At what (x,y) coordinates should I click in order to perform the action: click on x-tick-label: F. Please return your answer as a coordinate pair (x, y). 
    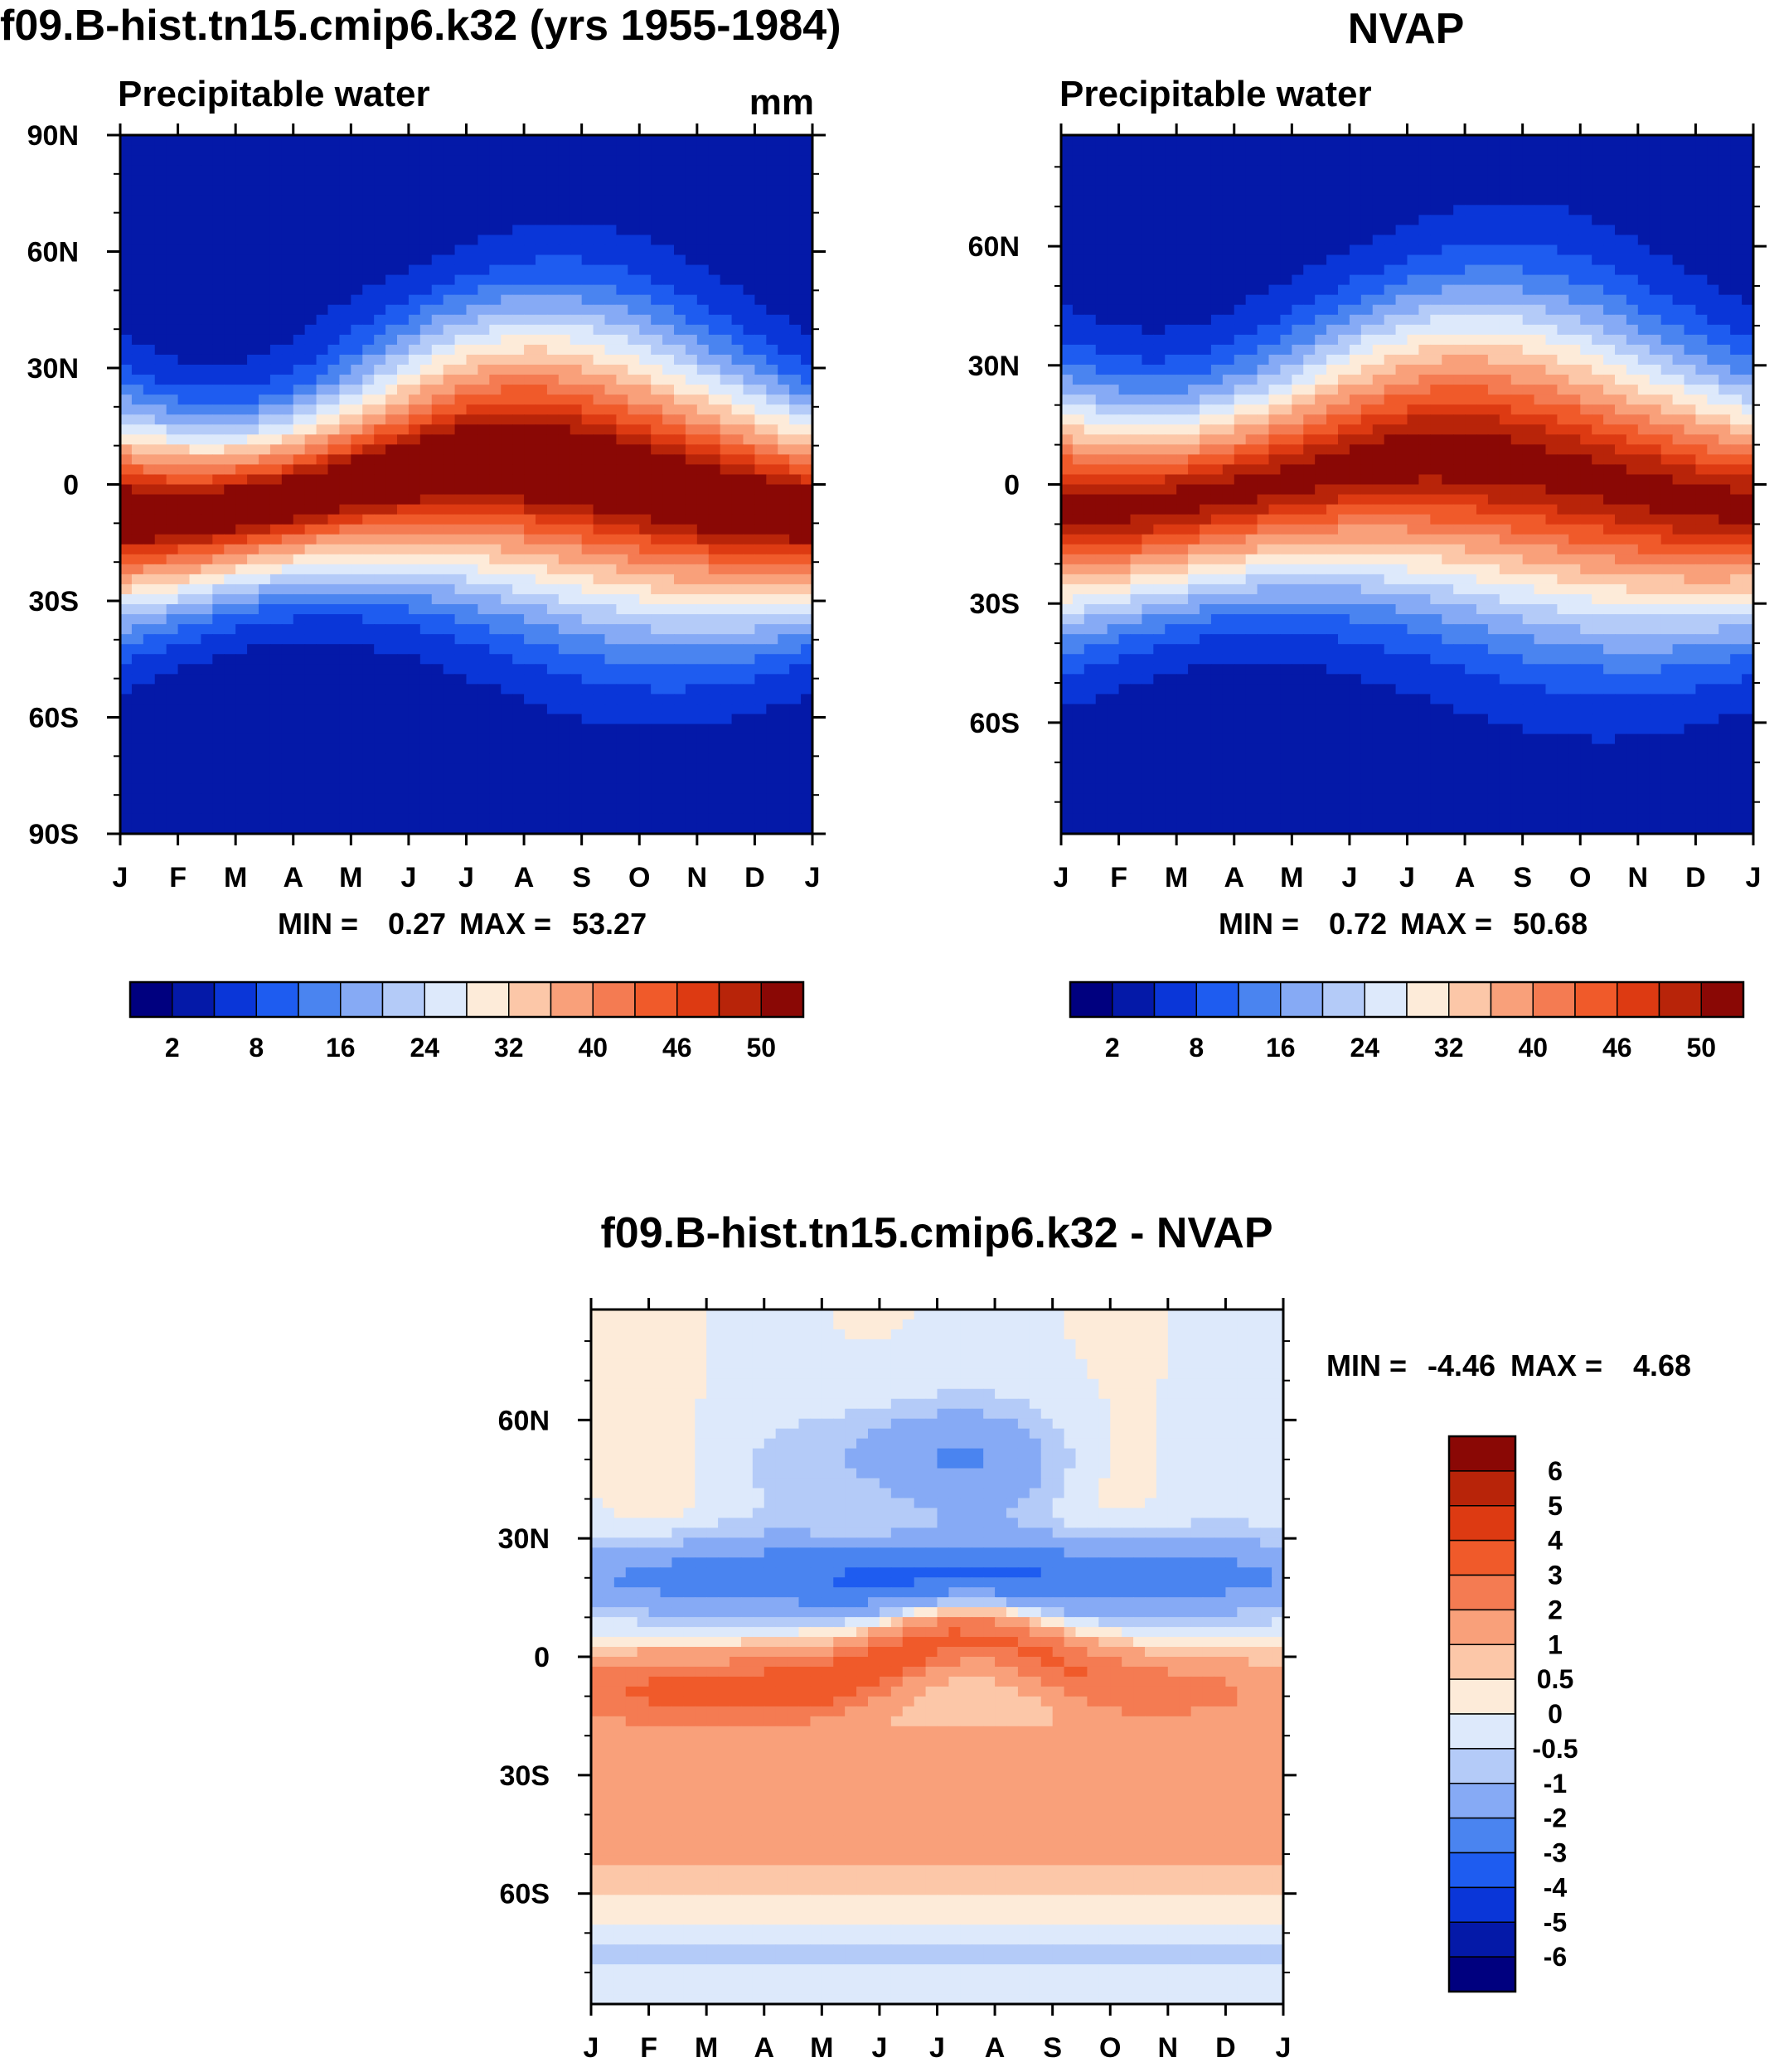
    Looking at the image, I should click on (178, 877).